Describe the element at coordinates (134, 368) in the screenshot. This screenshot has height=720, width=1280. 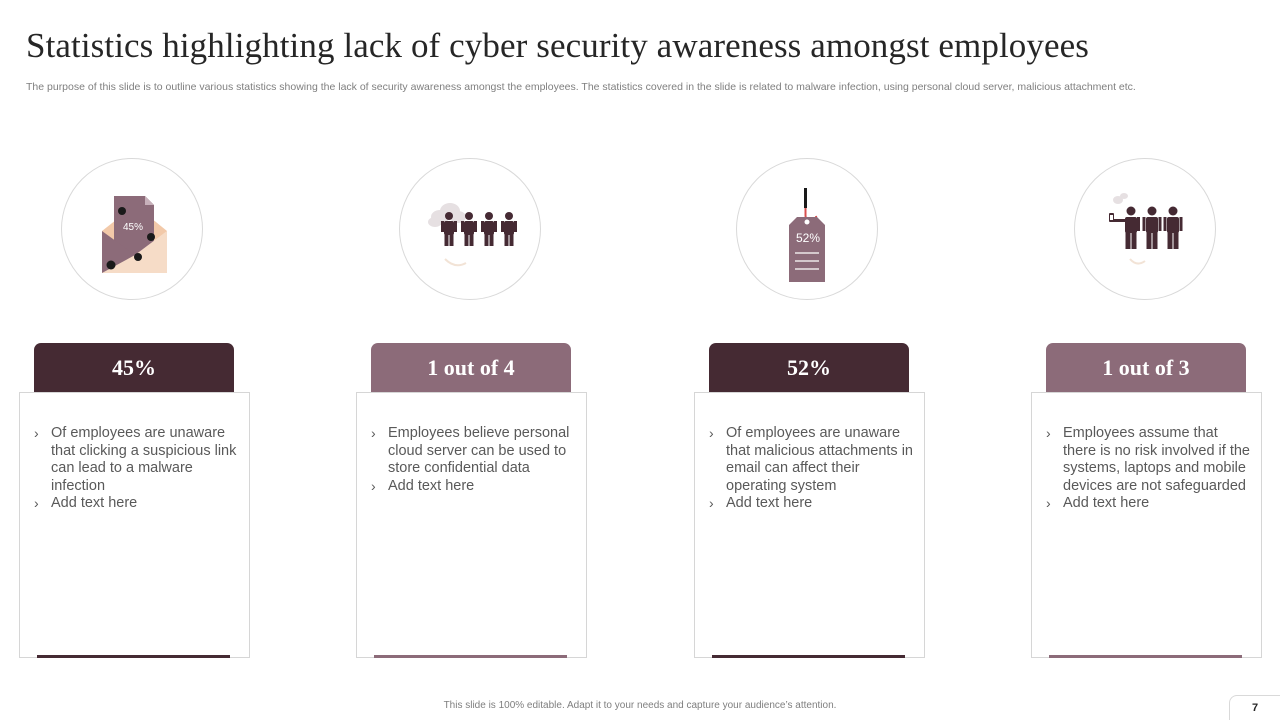
I see `stat-value: 45%` at that location.